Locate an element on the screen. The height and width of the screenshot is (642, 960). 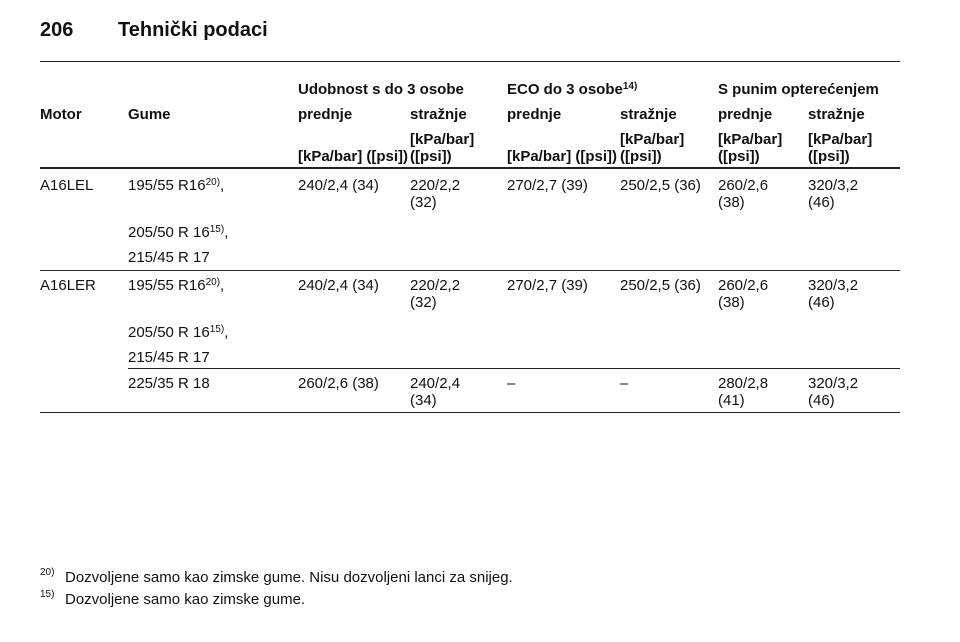
group-header: ECO do 3 osobe14) is located at coordinates (572, 89).